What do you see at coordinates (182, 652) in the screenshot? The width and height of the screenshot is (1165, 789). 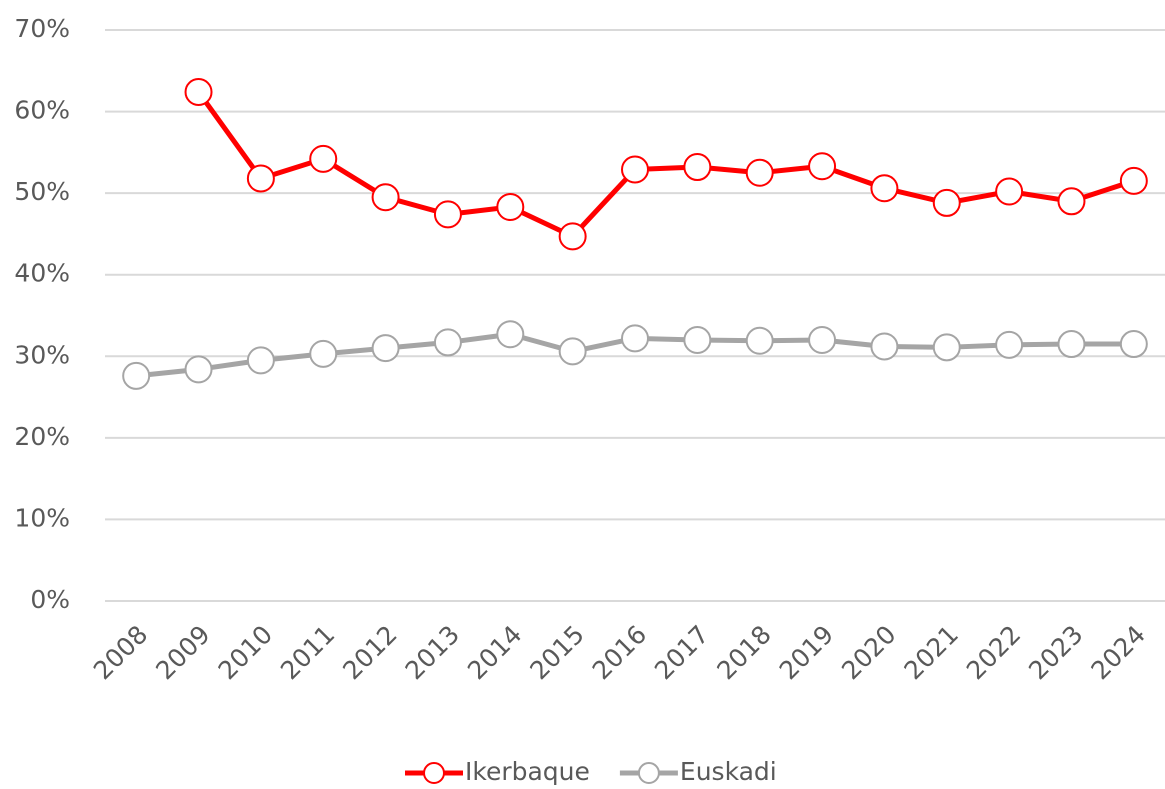 I see `x-tick-label: 2009` at bounding box center [182, 652].